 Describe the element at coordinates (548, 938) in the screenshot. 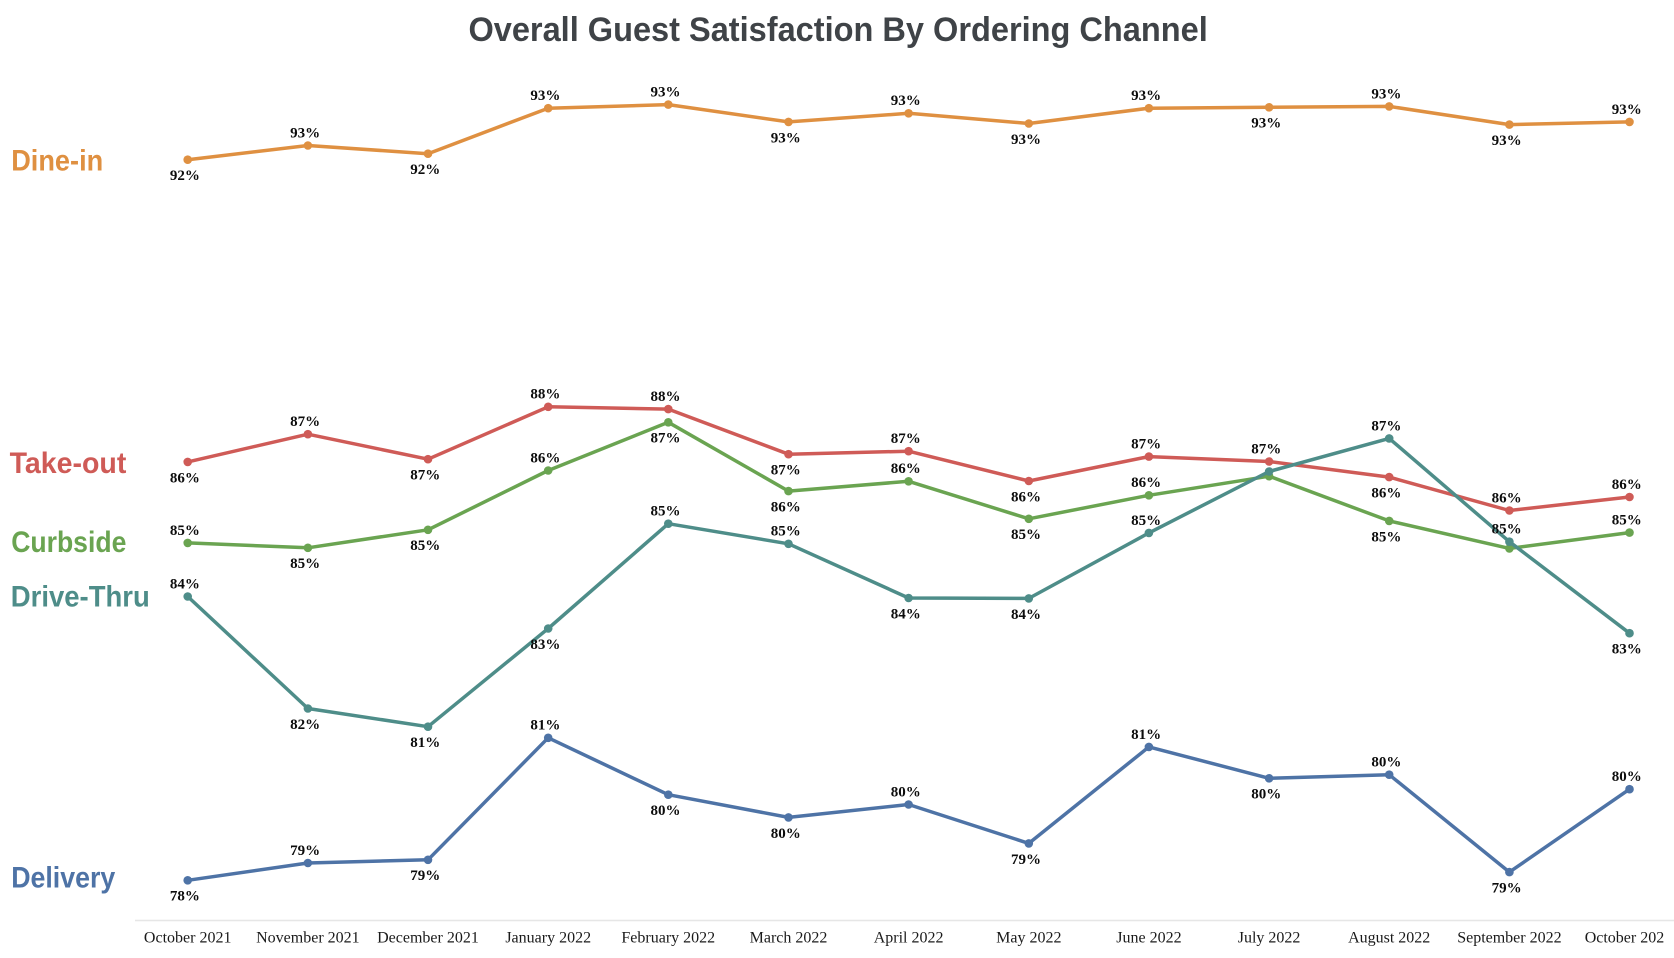

I see `svg-text: January 2022` at that location.